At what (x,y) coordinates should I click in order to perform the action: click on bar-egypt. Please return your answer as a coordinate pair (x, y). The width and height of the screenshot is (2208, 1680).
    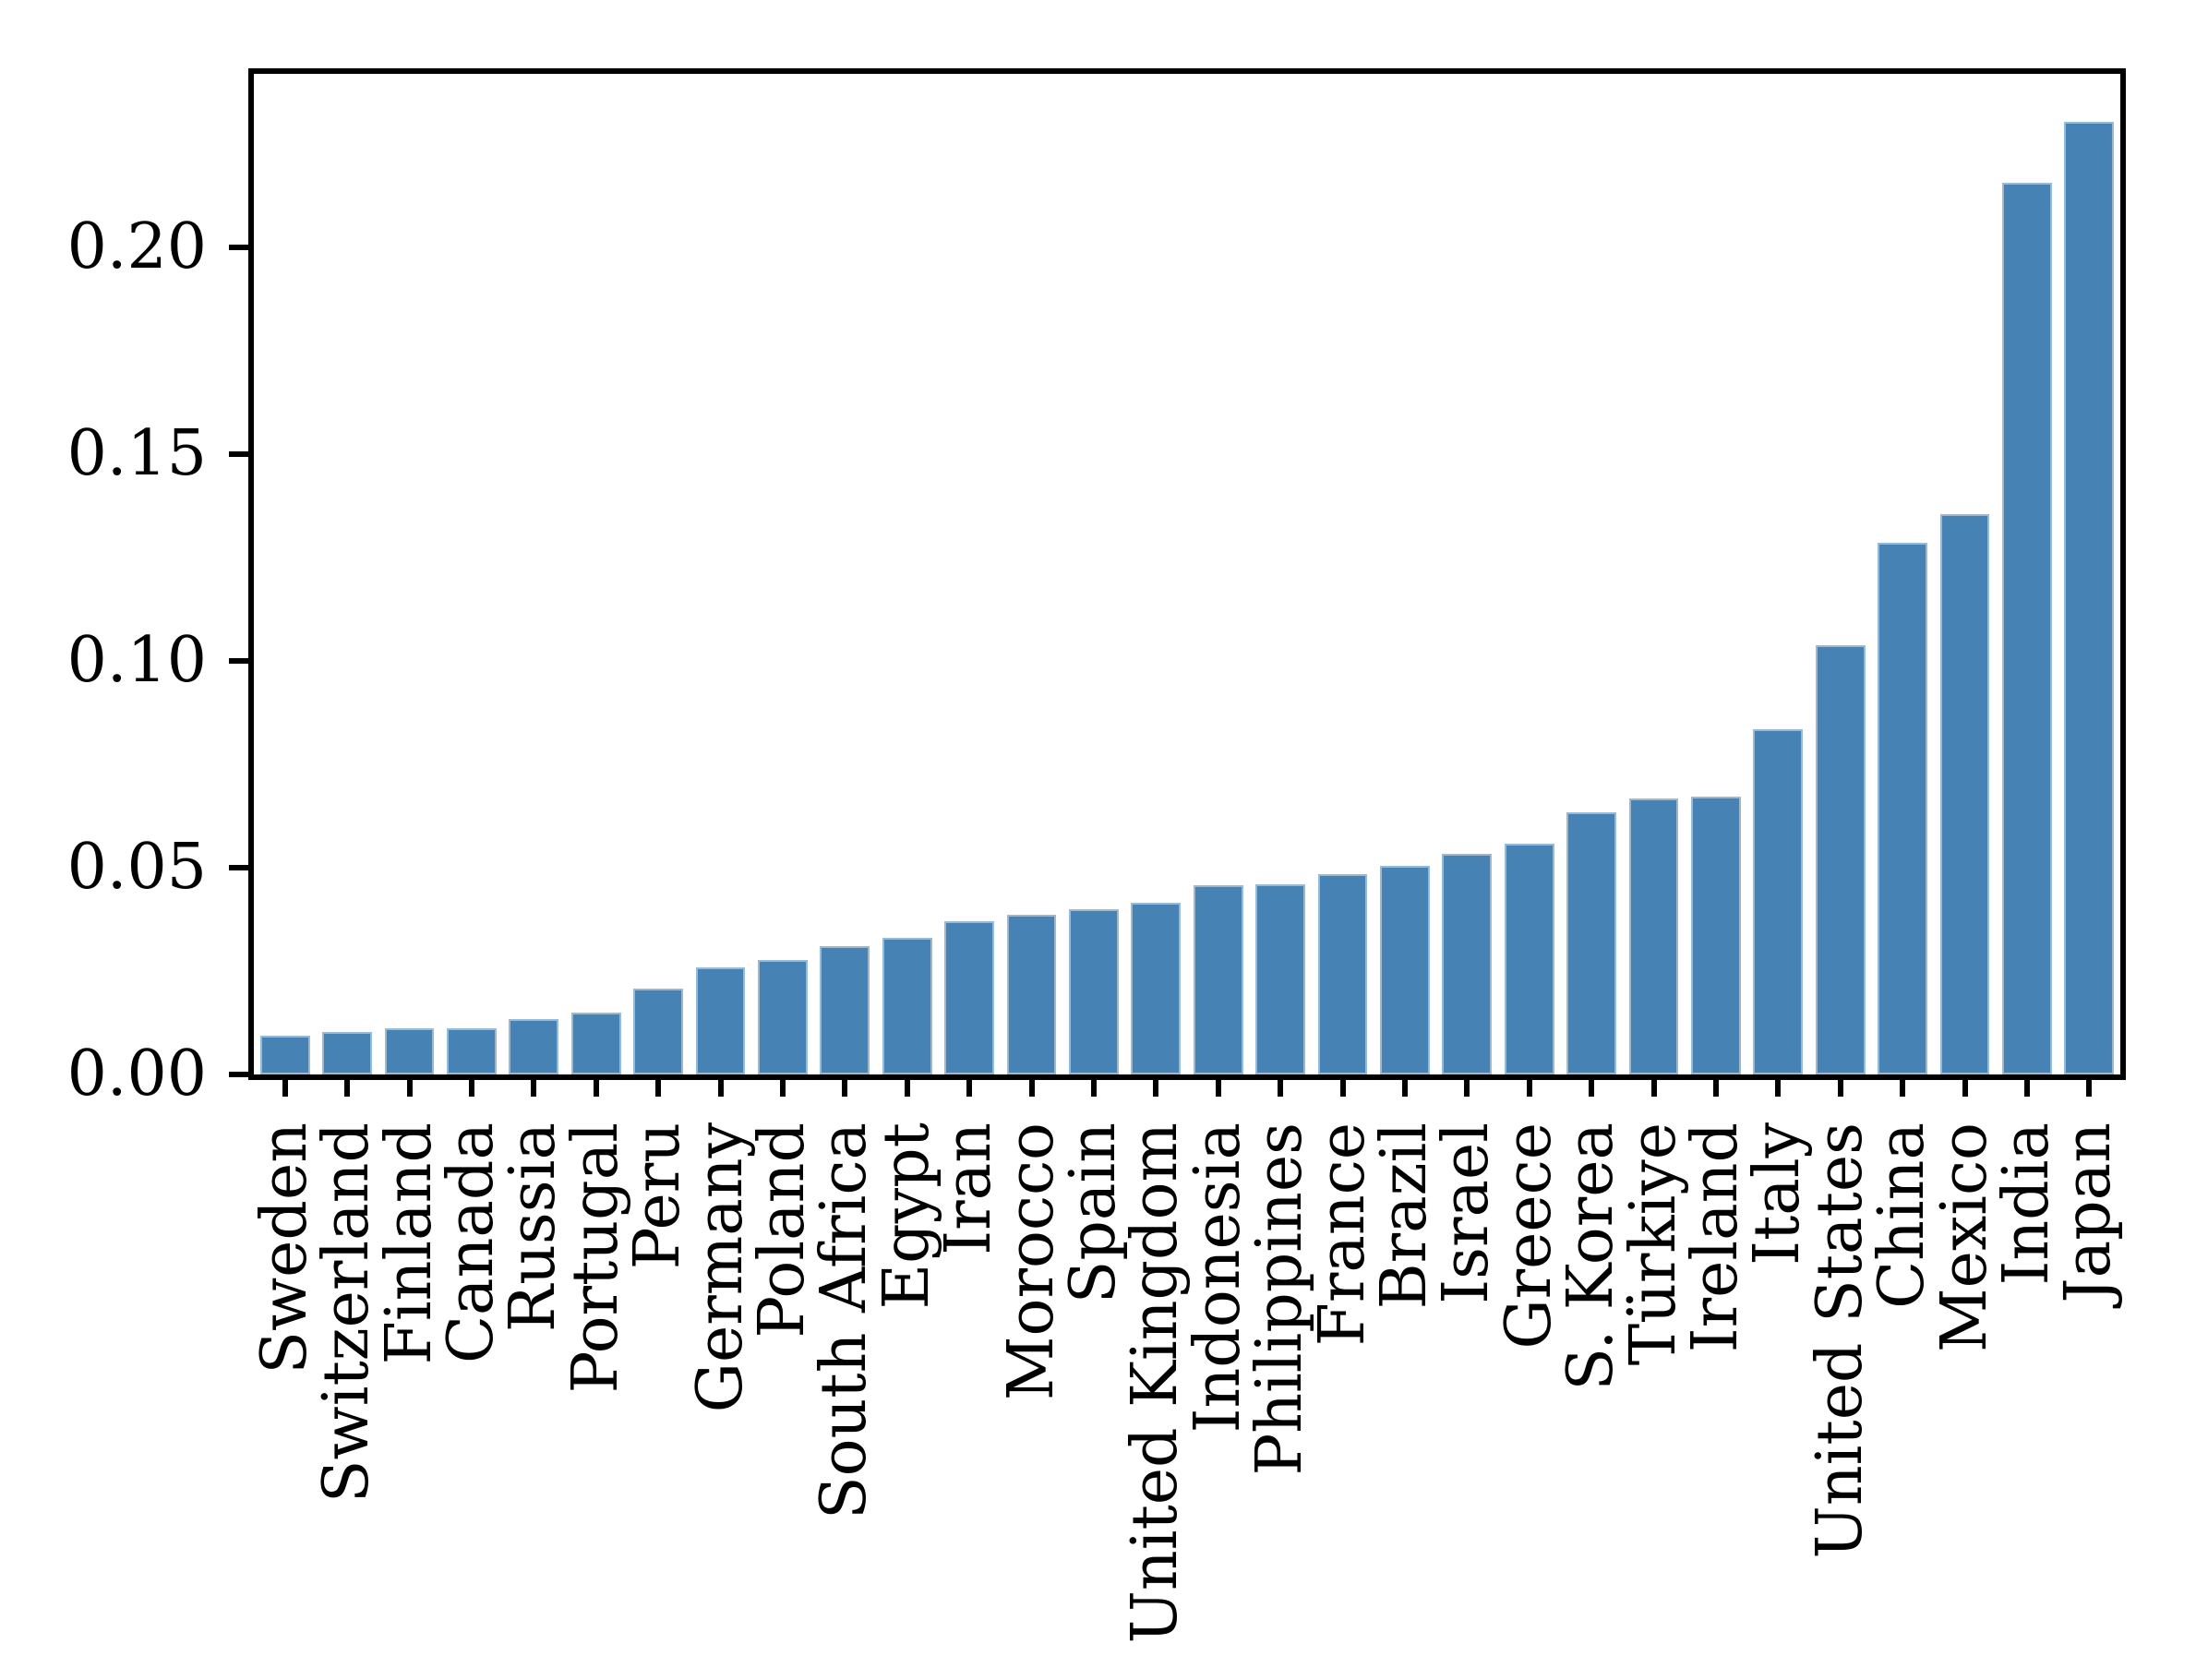
    Looking at the image, I should click on (907, 1005).